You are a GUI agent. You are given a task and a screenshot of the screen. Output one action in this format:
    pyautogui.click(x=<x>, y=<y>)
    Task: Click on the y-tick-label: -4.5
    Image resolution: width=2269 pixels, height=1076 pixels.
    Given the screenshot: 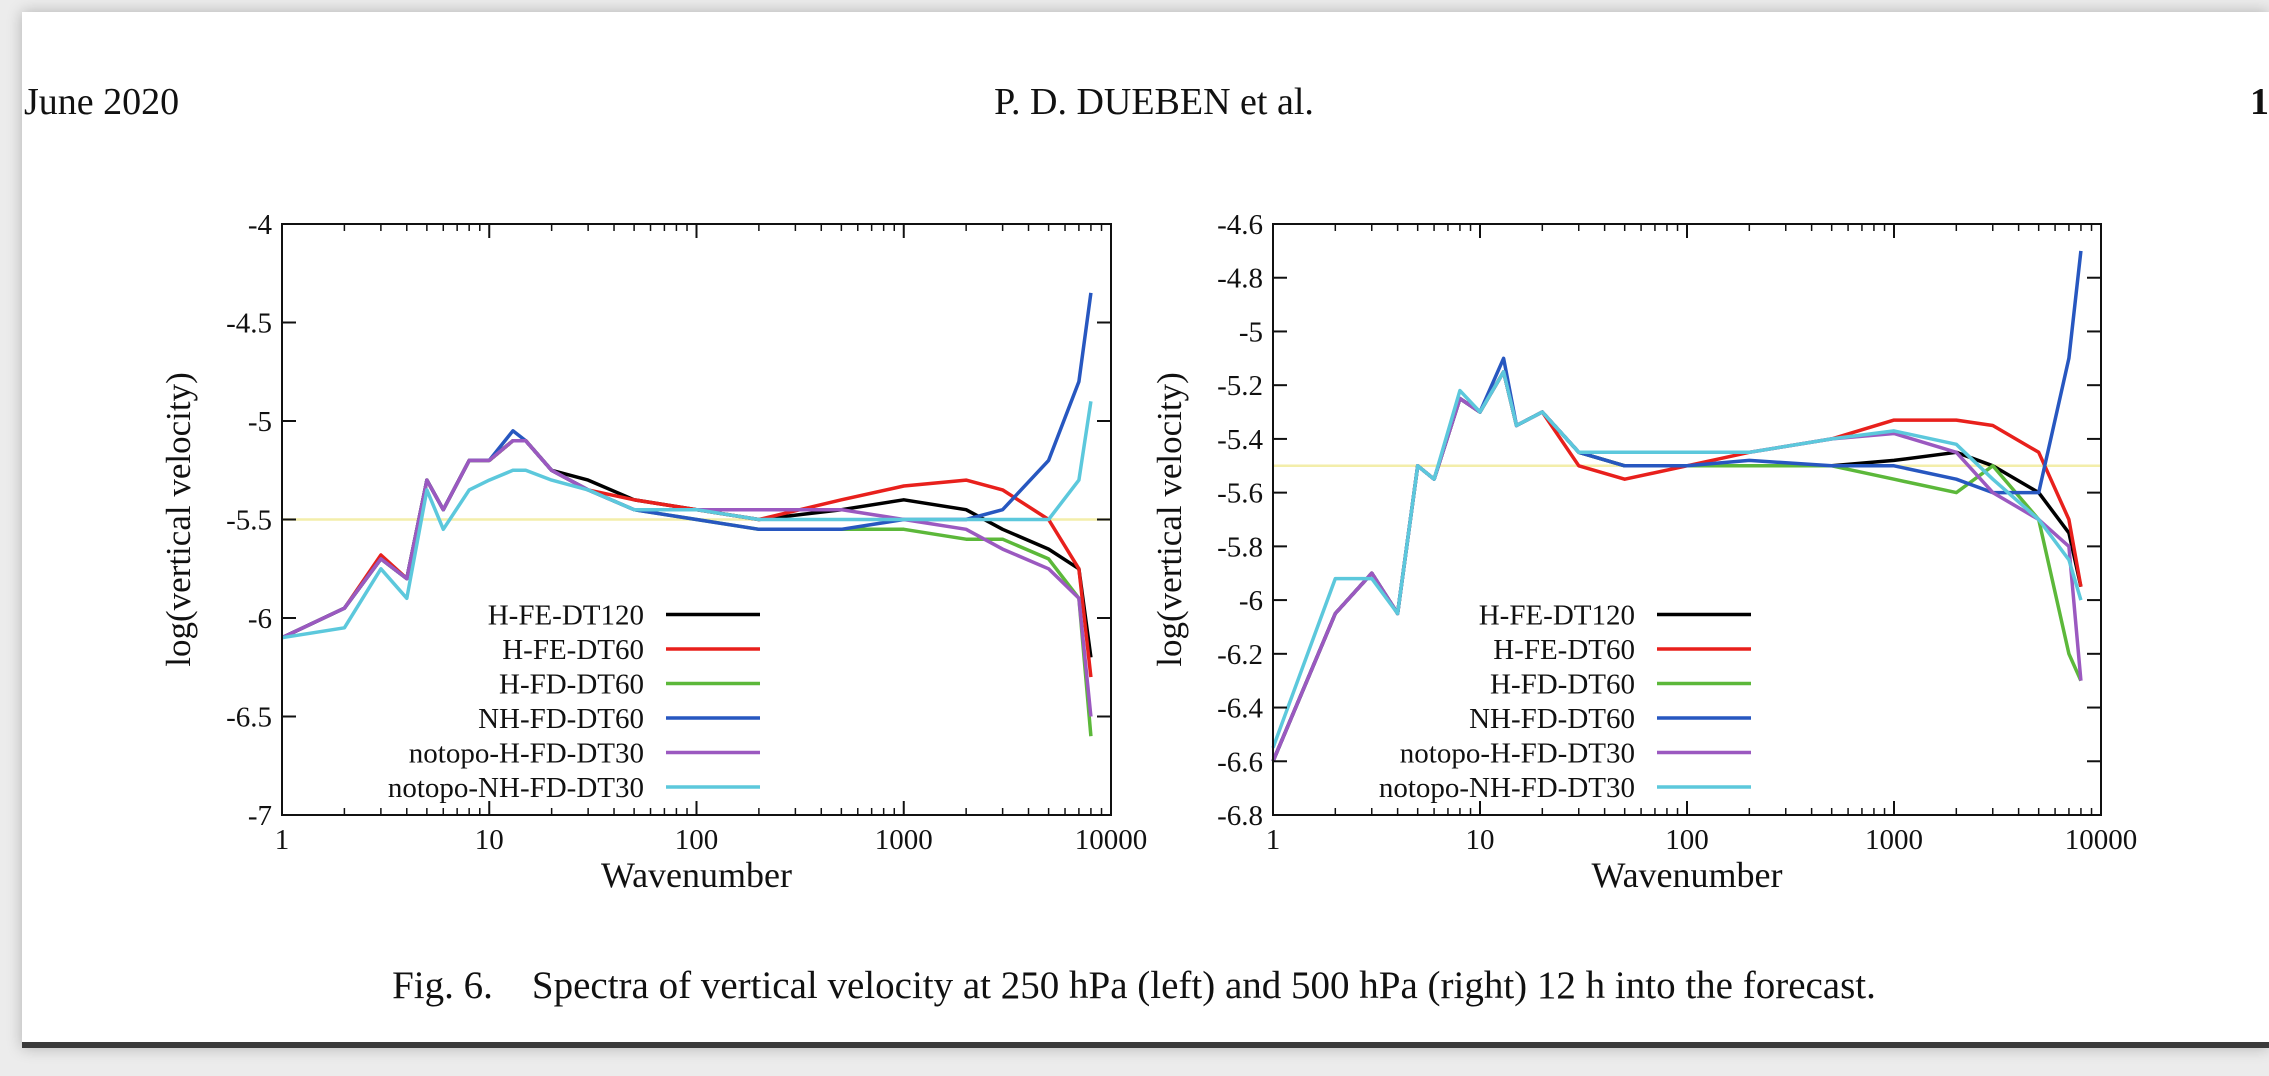 What is the action you would take?
    pyautogui.click(x=249, y=324)
    